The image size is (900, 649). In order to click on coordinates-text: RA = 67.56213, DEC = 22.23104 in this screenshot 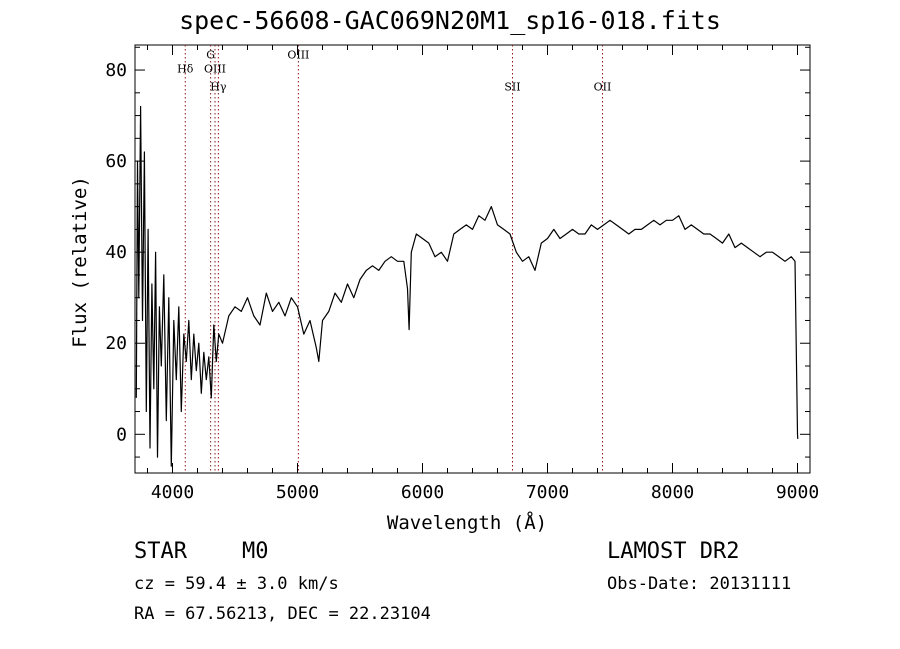, I will do `click(282, 614)`.